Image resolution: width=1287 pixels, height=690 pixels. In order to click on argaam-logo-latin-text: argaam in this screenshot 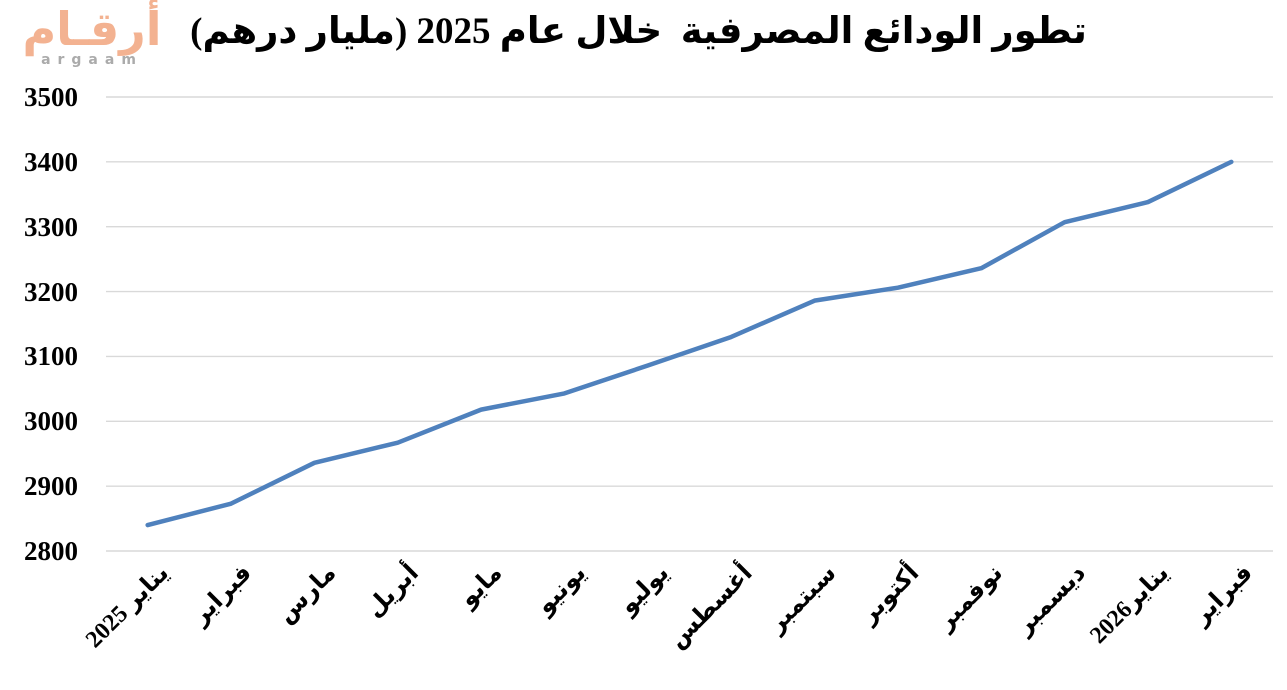, I will do `click(92, 60)`.